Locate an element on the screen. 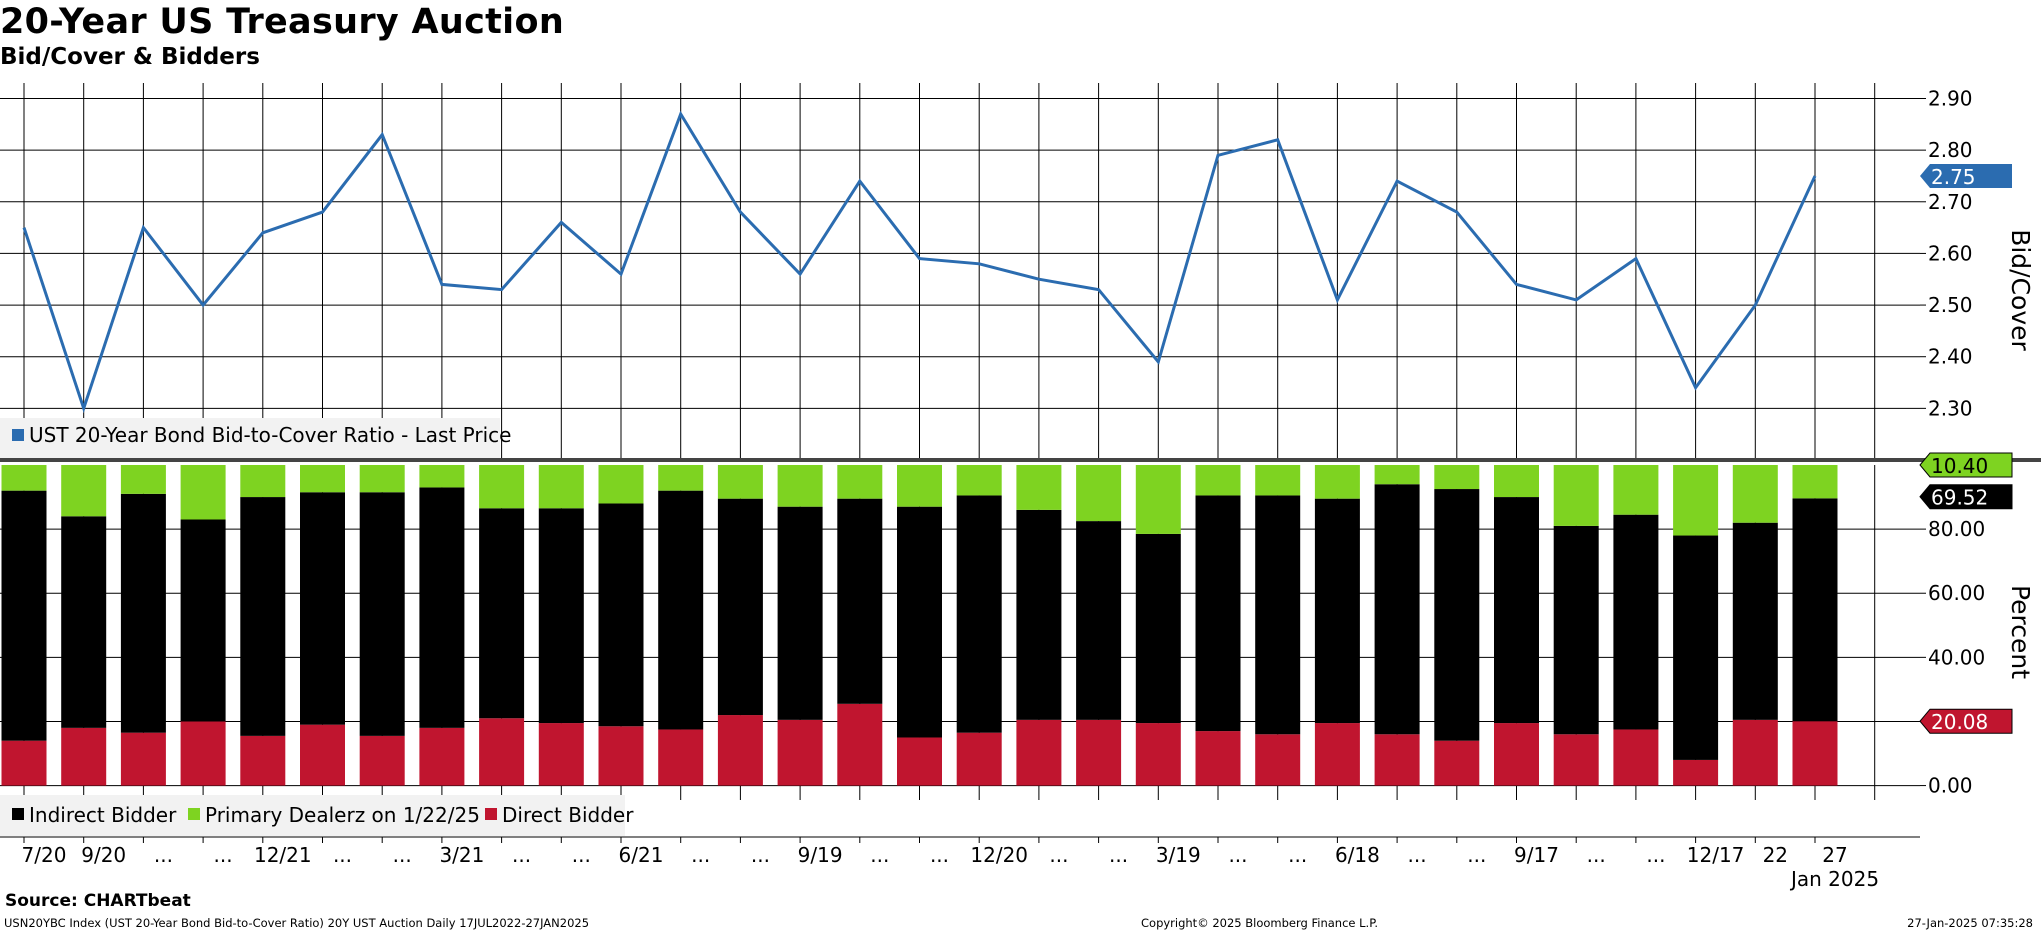 This screenshot has height=932, width=2041. x-tick-label: 12/21 is located at coordinates (283, 855).